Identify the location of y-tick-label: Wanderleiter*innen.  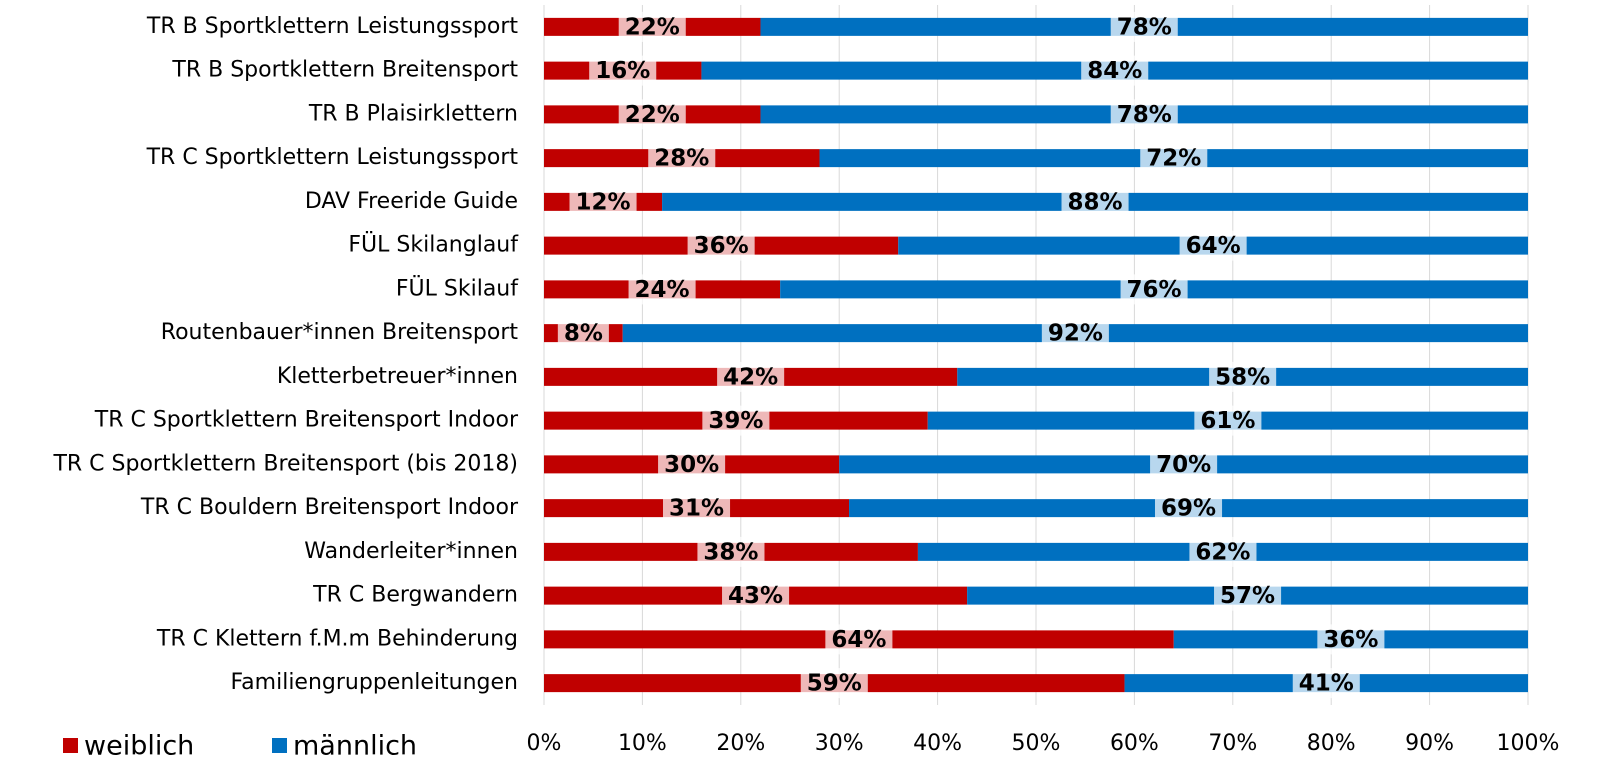
(411, 551).